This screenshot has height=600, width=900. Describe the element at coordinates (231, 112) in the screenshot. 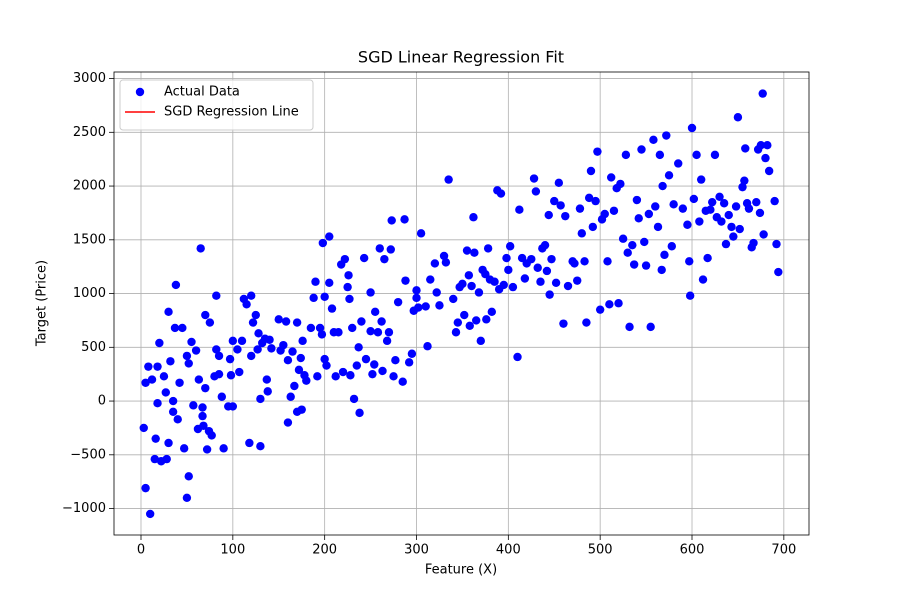

I see `legend-label: SGD Regression Line` at that location.